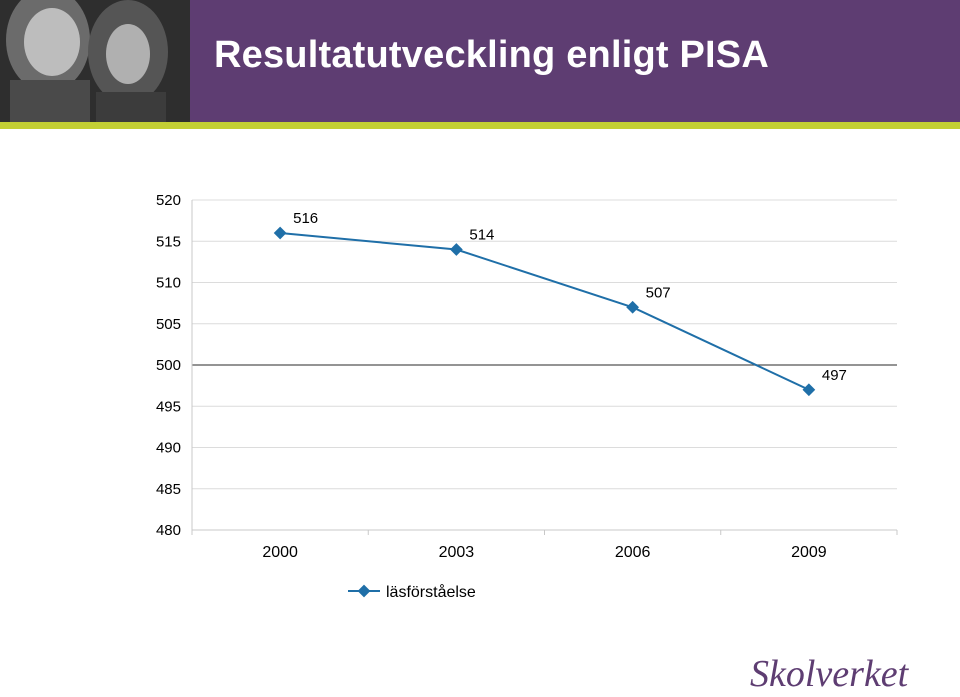 This screenshot has width=960, height=697. I want to click on y-tick-label: 490, so click(168, 448).